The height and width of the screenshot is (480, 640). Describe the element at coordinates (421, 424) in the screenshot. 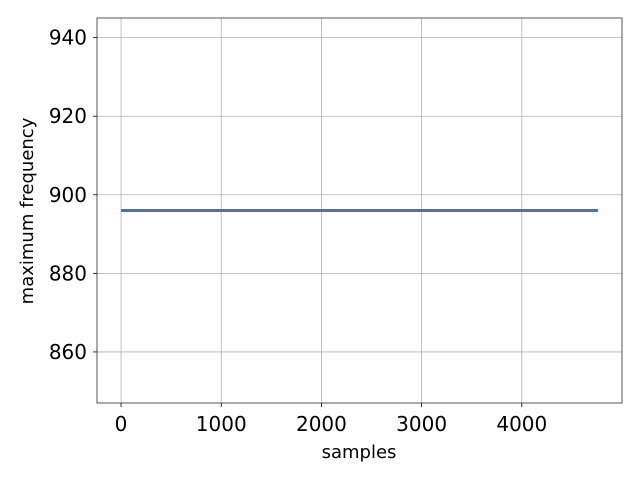

I see `x-tick-label: 3000` at that location.